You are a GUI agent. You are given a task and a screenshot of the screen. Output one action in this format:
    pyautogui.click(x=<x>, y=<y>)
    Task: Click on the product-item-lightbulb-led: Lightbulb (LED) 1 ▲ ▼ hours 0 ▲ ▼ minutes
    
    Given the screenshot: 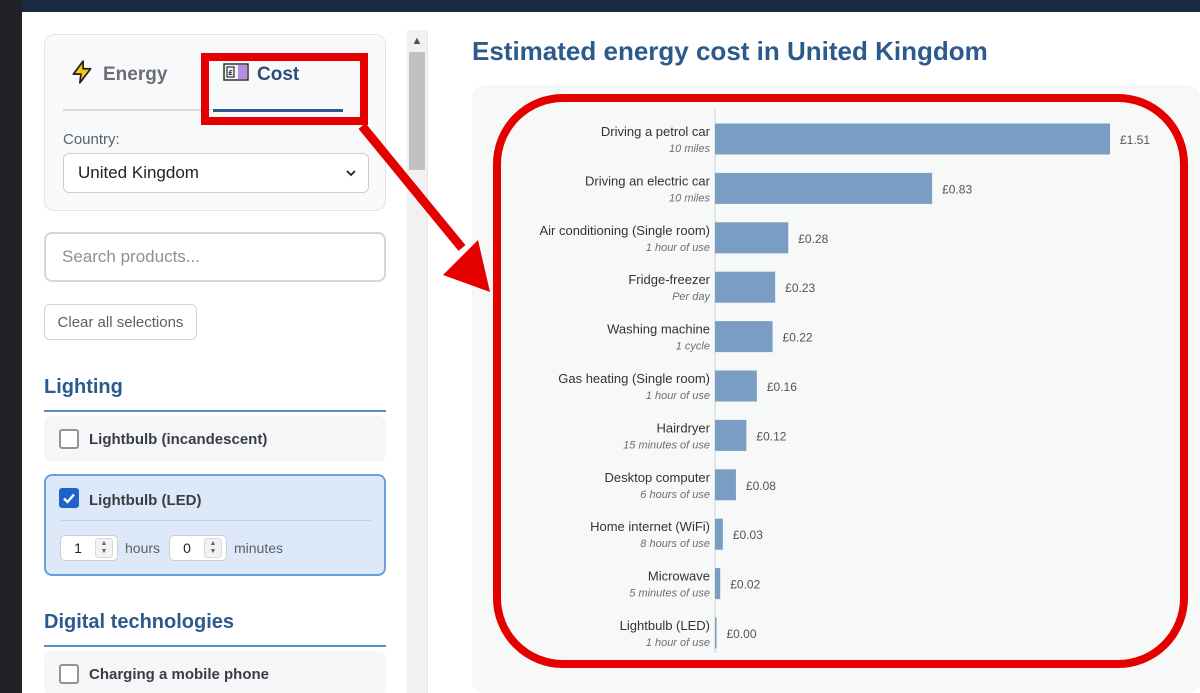 What is the action you would take?
    pyautogui.click(x=215, y=525)
    